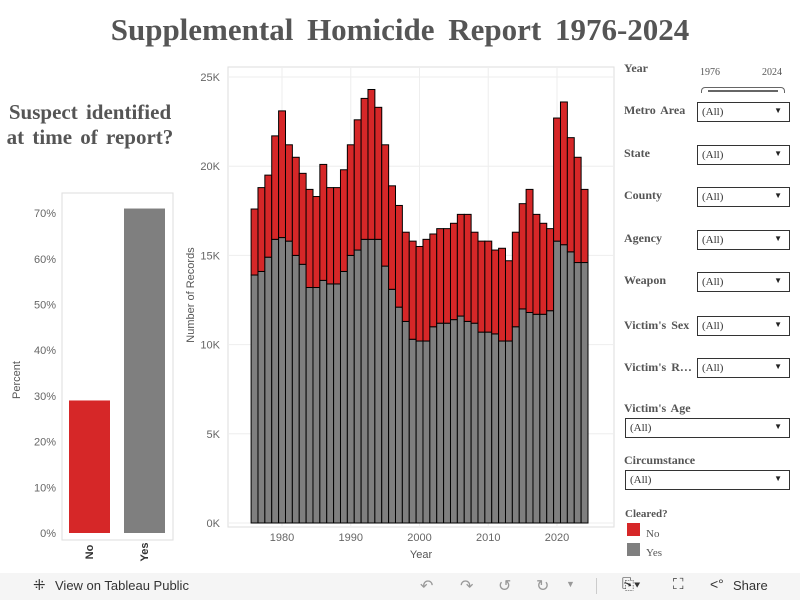 The width and height of the screenshot is (800, 600). What do you see at coordinates (453, 271) in the screenshot?
I see `bar-no-2005` at bounding box center [453, 271].